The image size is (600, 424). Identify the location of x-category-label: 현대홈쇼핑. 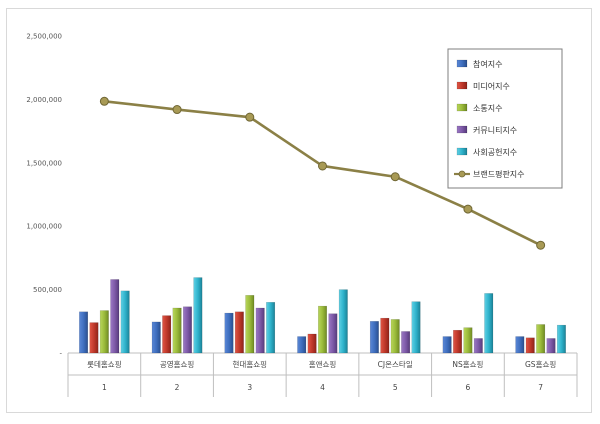
(250, 364).